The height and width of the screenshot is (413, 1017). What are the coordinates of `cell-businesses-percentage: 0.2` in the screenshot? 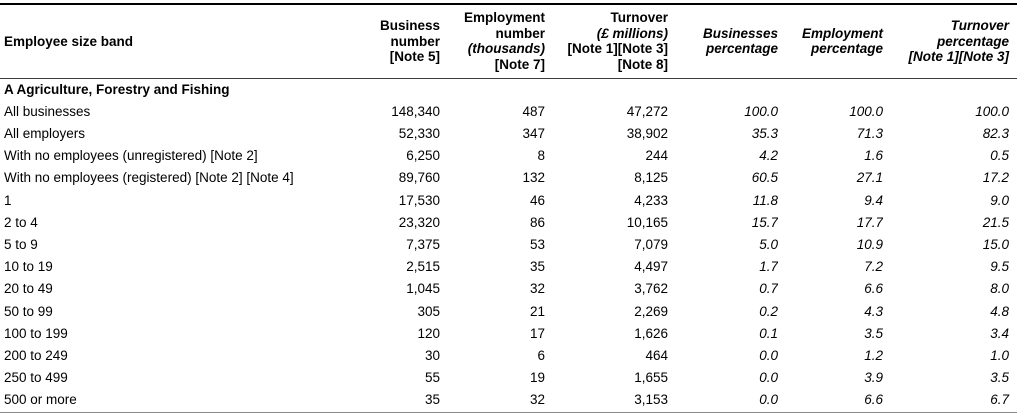 It's located at (768, 311).